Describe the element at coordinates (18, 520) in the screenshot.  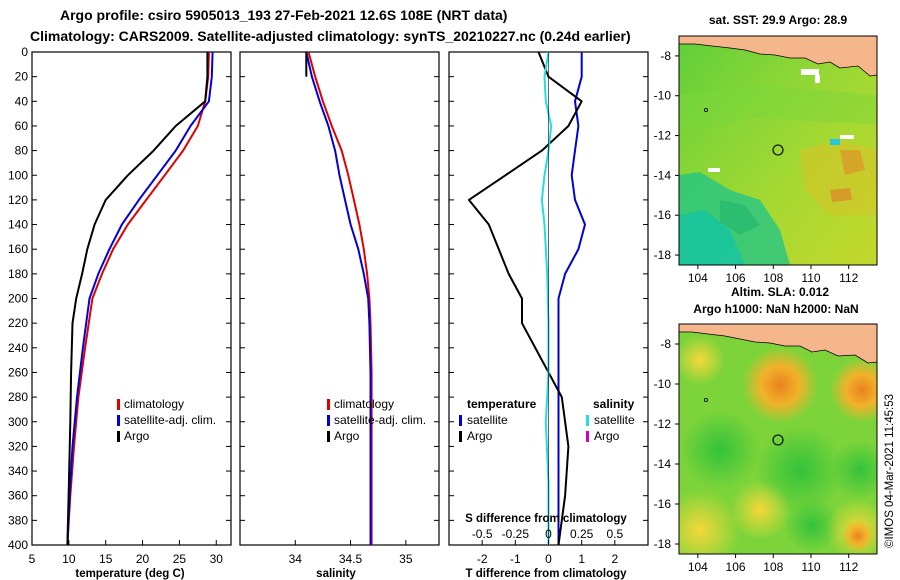
I see `depth-tick-label: 380` at that location.